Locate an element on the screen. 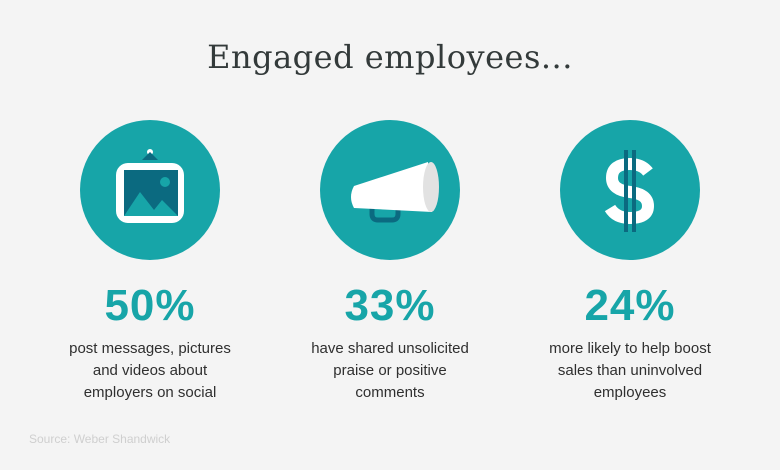 Image resolution: width=780 pixels, height=470 pixels. desc-line: sales than uninvolved is located at coordinates (630, 370).